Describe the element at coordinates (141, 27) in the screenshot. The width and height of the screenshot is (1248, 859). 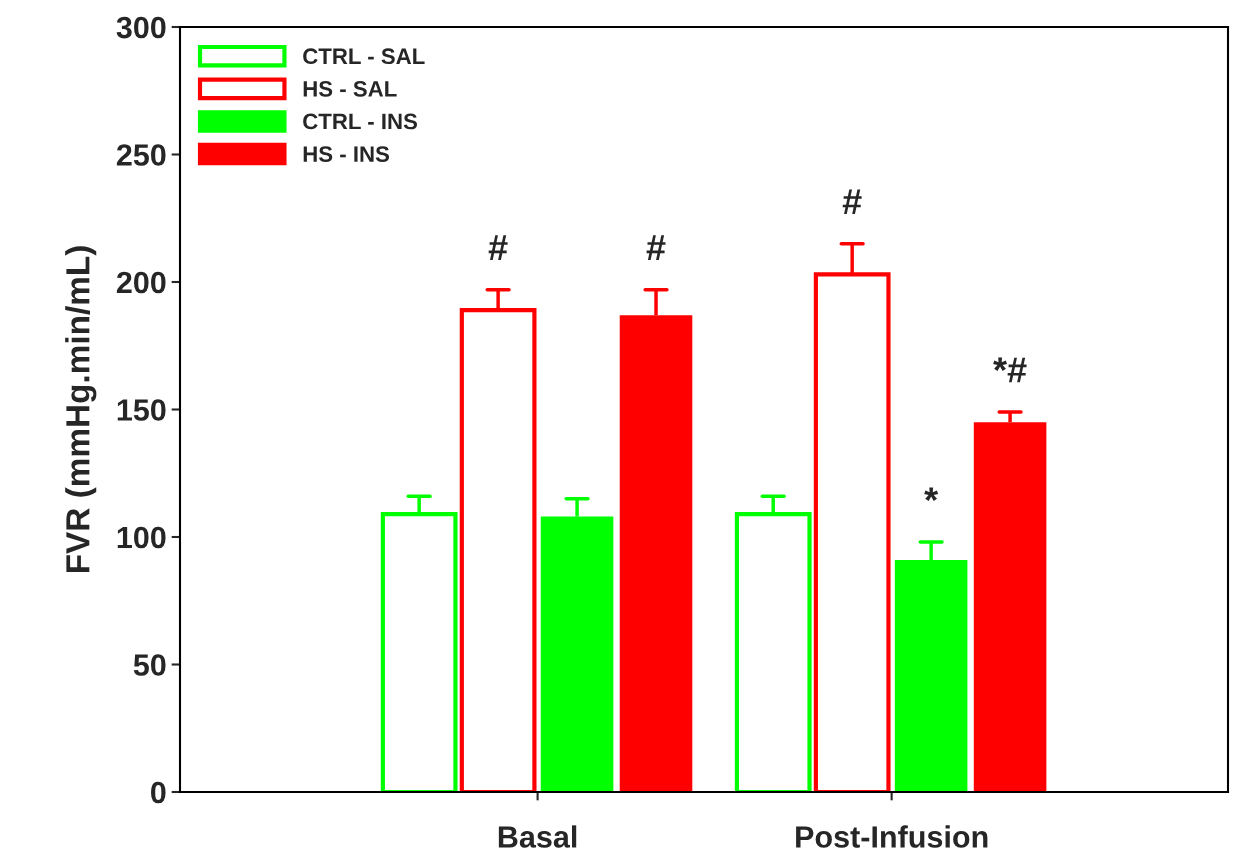
I see `y-tick-label: 300` at that location.